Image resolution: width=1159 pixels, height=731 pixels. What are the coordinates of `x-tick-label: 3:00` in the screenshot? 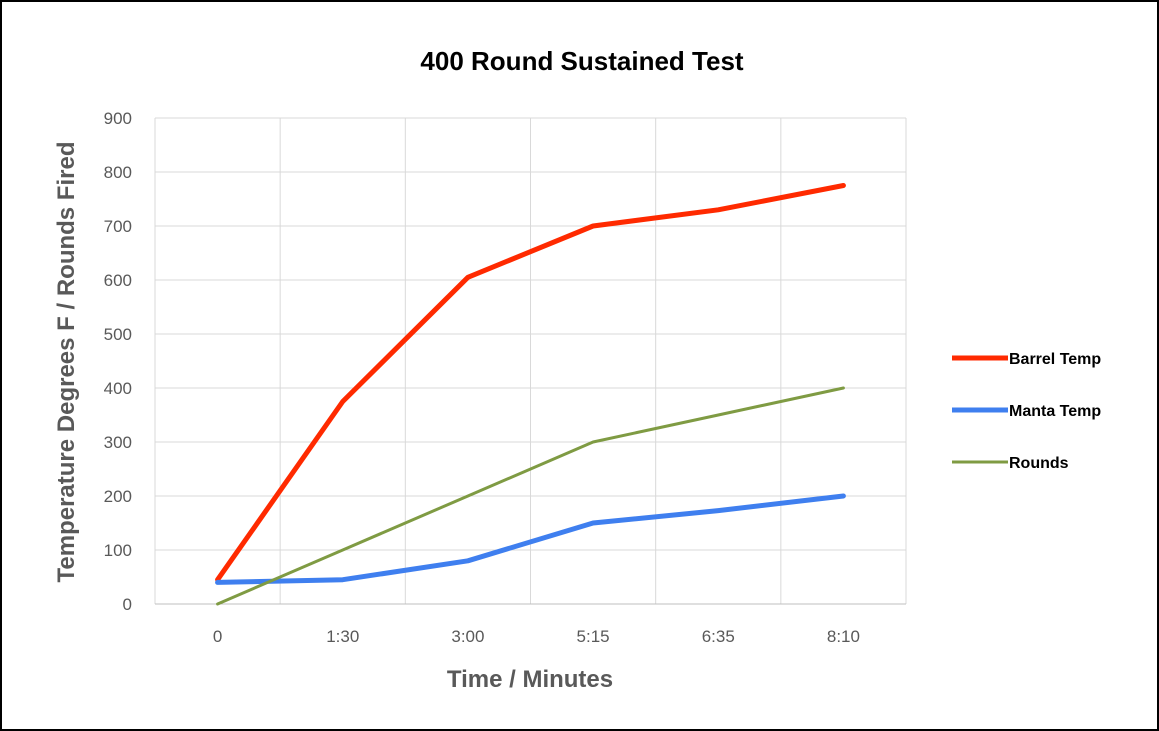 It's located at (467, 636).